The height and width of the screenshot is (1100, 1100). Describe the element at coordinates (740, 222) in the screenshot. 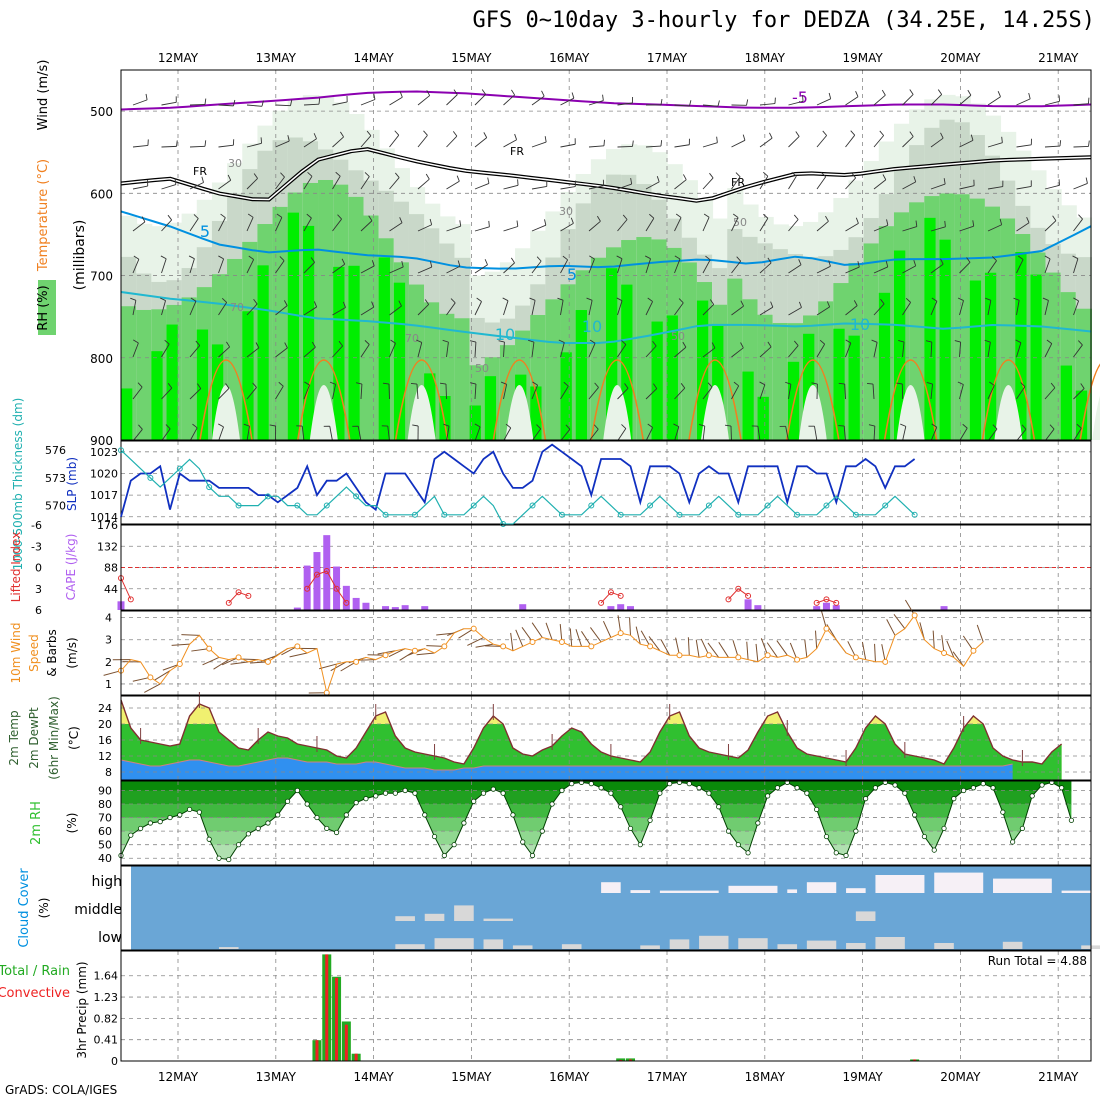

I see `contour-label: 50` at that location.